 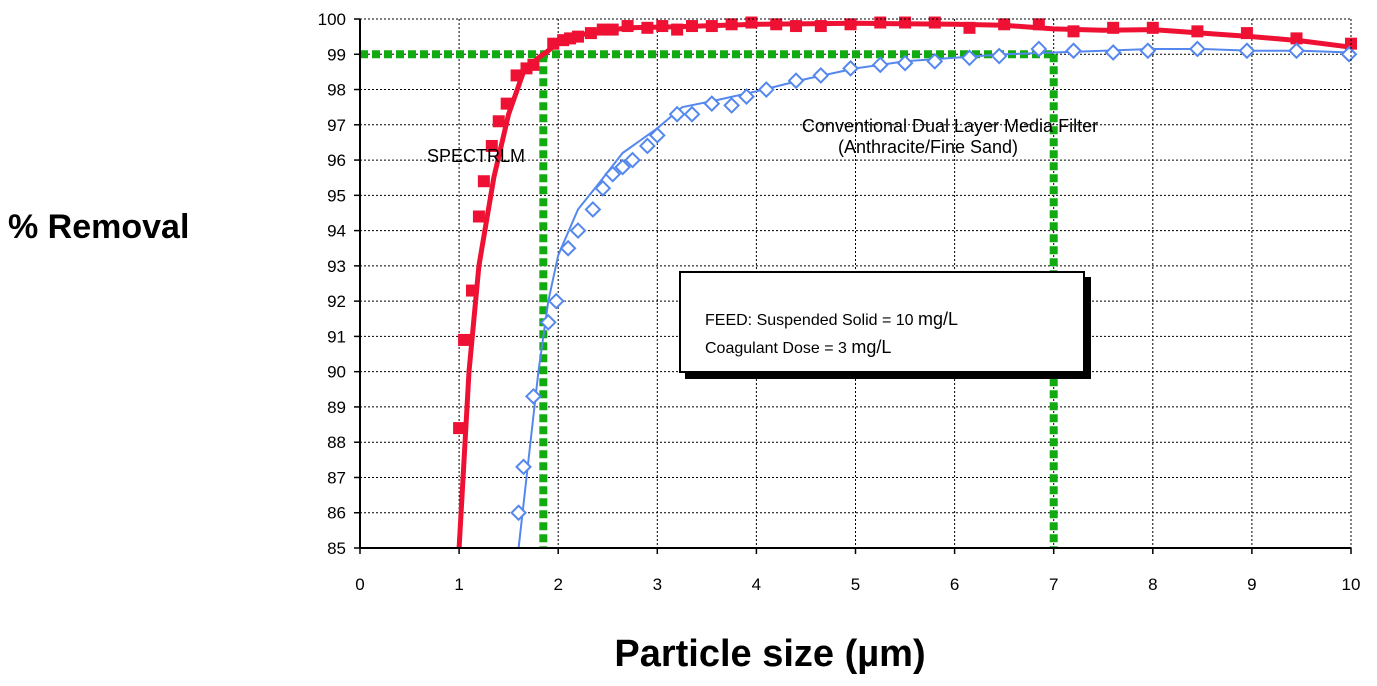 I want to click on x-axis-title: Particle size (µm), so click(x=770, y=654).